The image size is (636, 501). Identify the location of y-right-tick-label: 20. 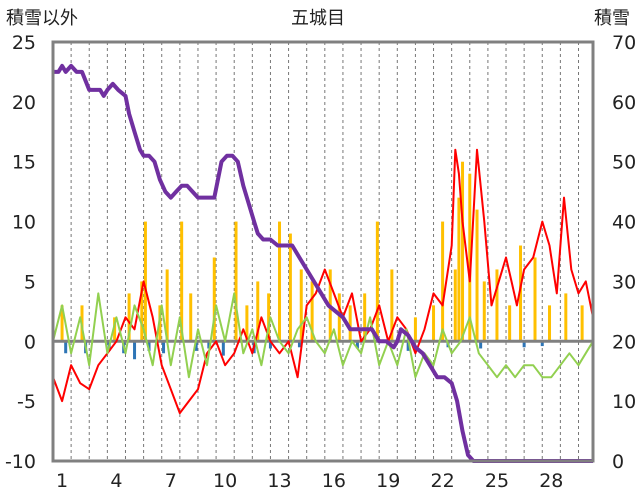
(624, 342).